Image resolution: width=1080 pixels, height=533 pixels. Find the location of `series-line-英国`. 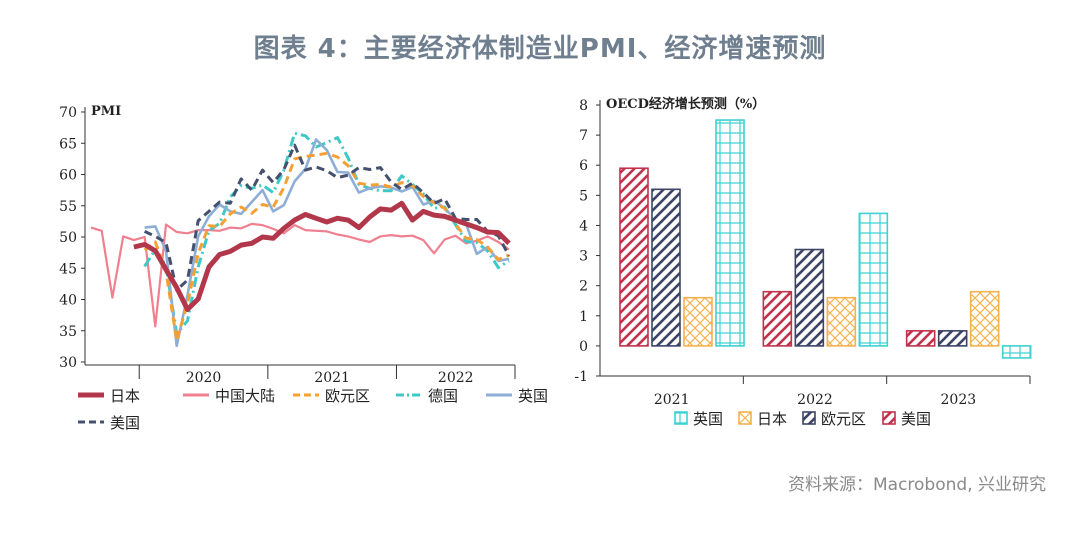

series-line-英国 is located at coordinates (327, 243).